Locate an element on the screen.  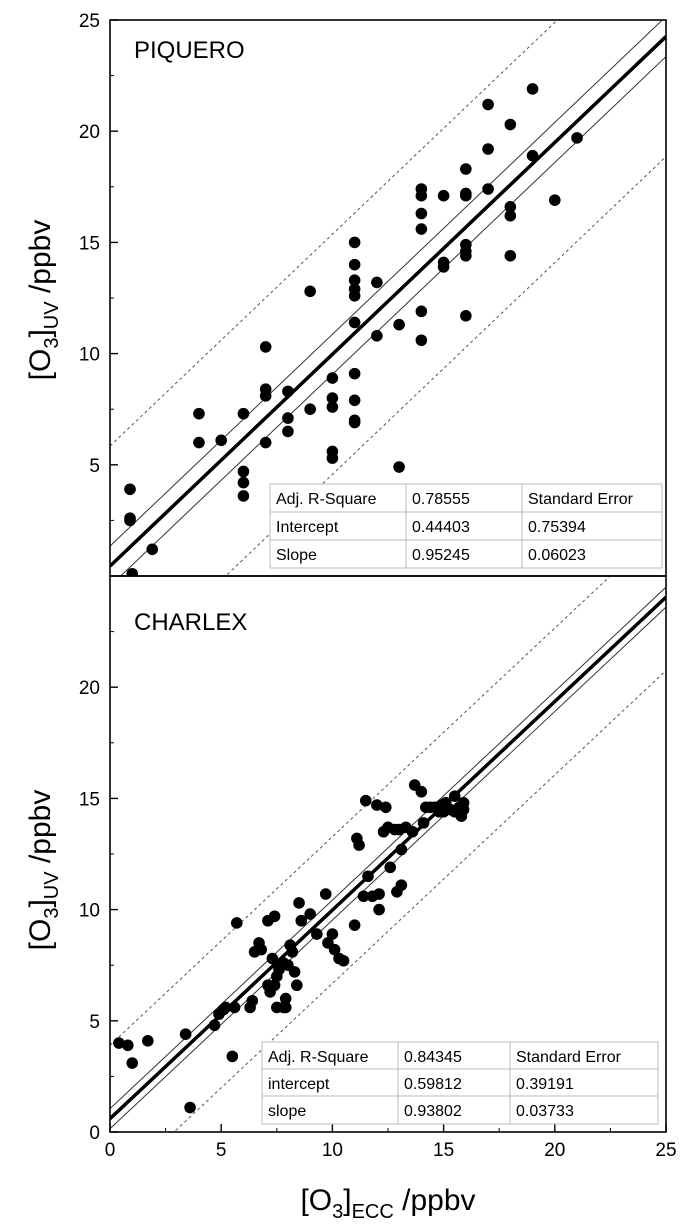
charlex-x-tick-label: 0 is located at coordinates (110, 1150).